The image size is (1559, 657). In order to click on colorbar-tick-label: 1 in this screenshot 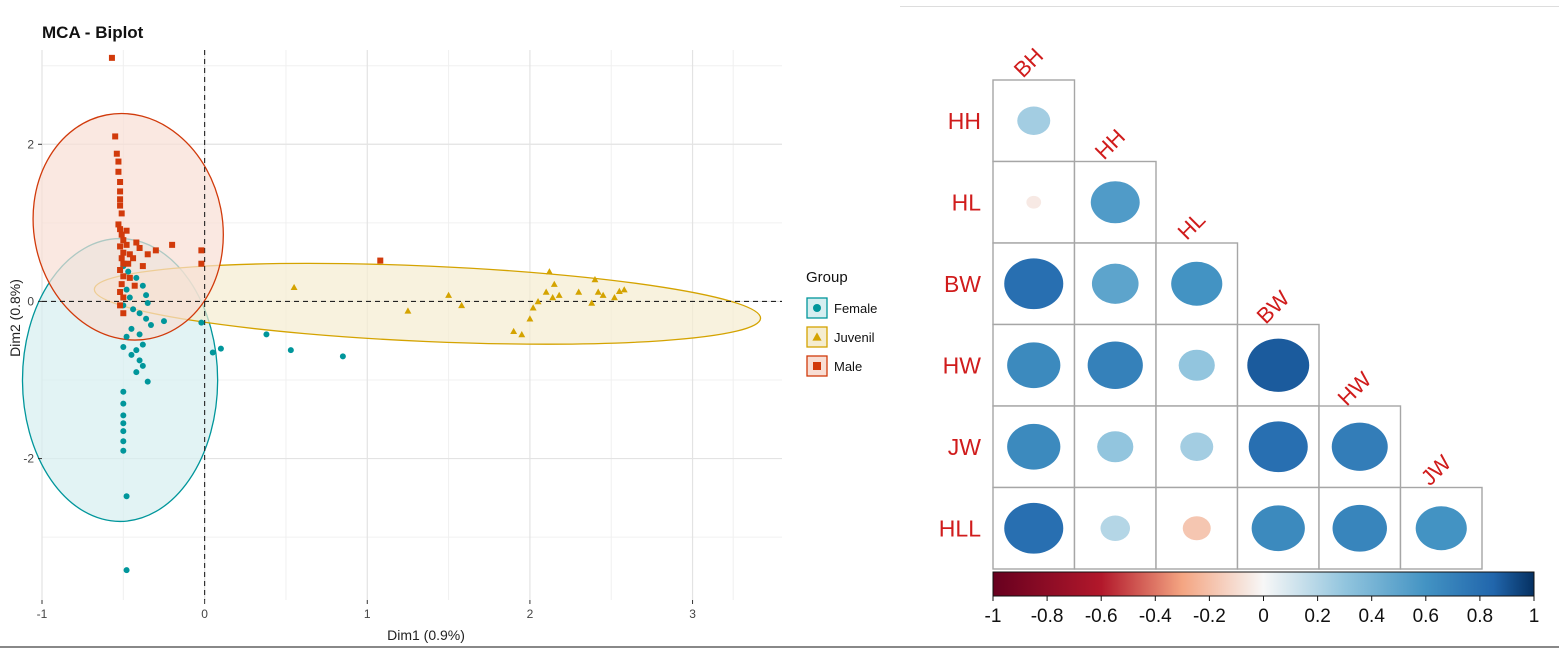, I will do `click(1534, 616)`.